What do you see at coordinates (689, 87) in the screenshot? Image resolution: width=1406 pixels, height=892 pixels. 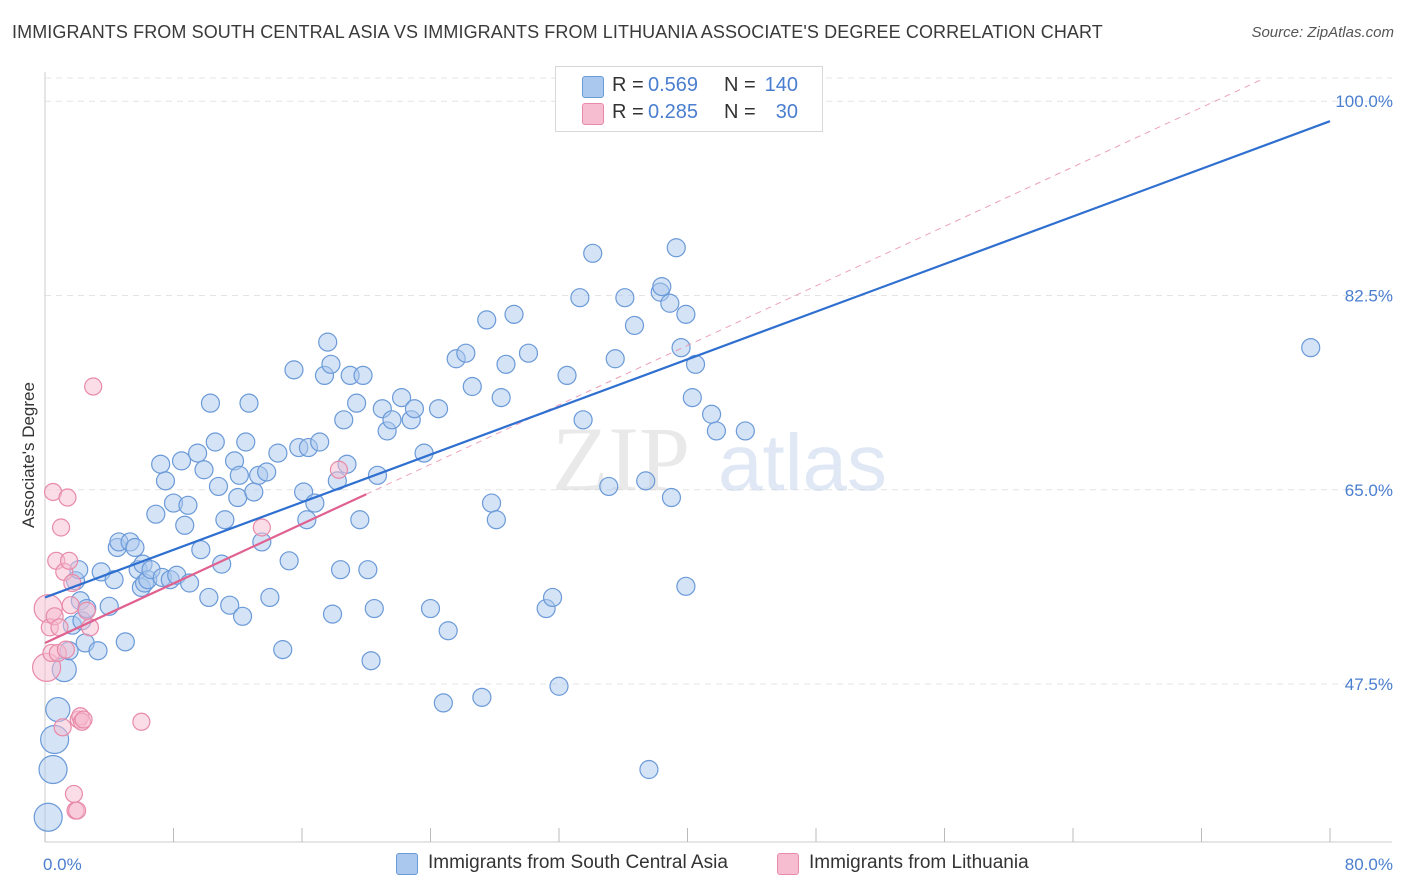 I see `stats-row-blue: R = 0.569 N = 140` at bounding box center [689, 87].